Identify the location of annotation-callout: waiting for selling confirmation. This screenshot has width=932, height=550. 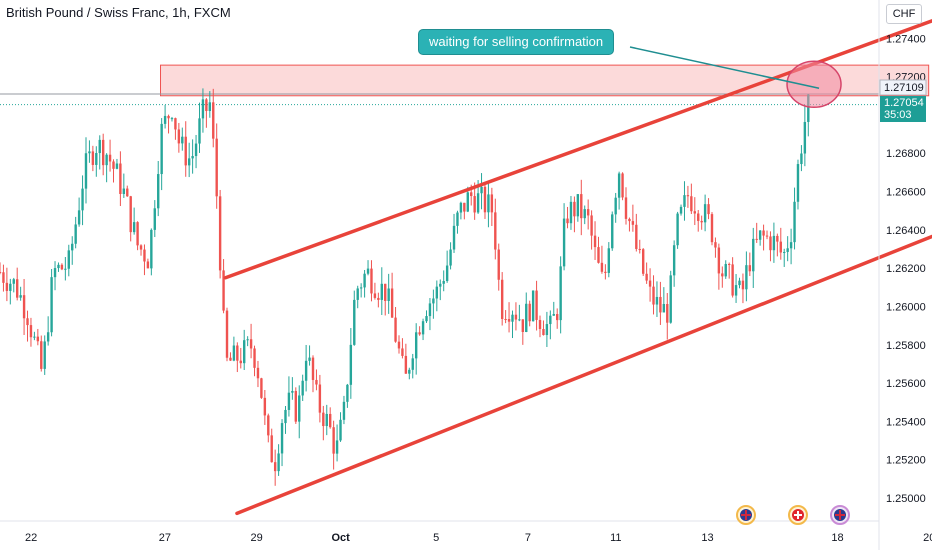
(516, 42).